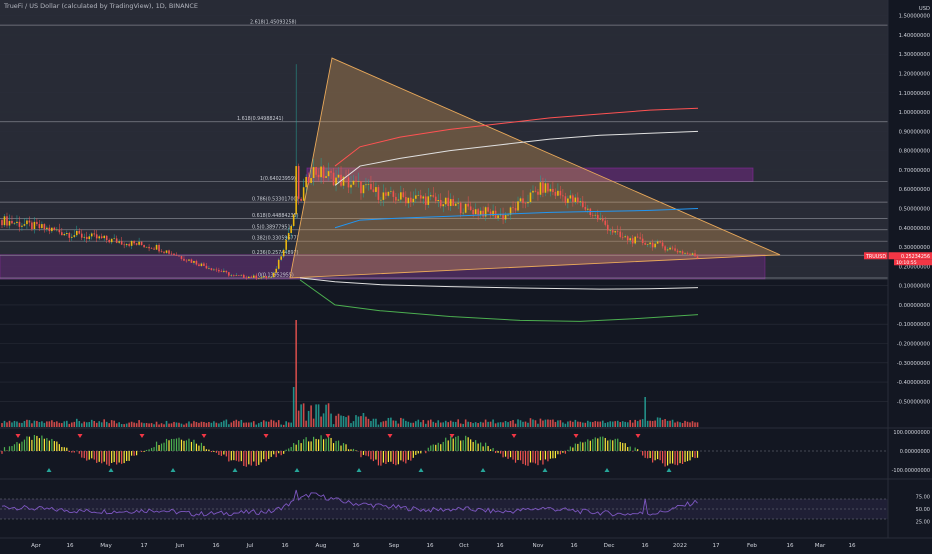 Image resolution: width=932 pixels, height=554 pixels. What do you see at coordinates (914, 287) in the screenshot?
I see `price-tick: 0.10000000` at bounding box center [914, 287].